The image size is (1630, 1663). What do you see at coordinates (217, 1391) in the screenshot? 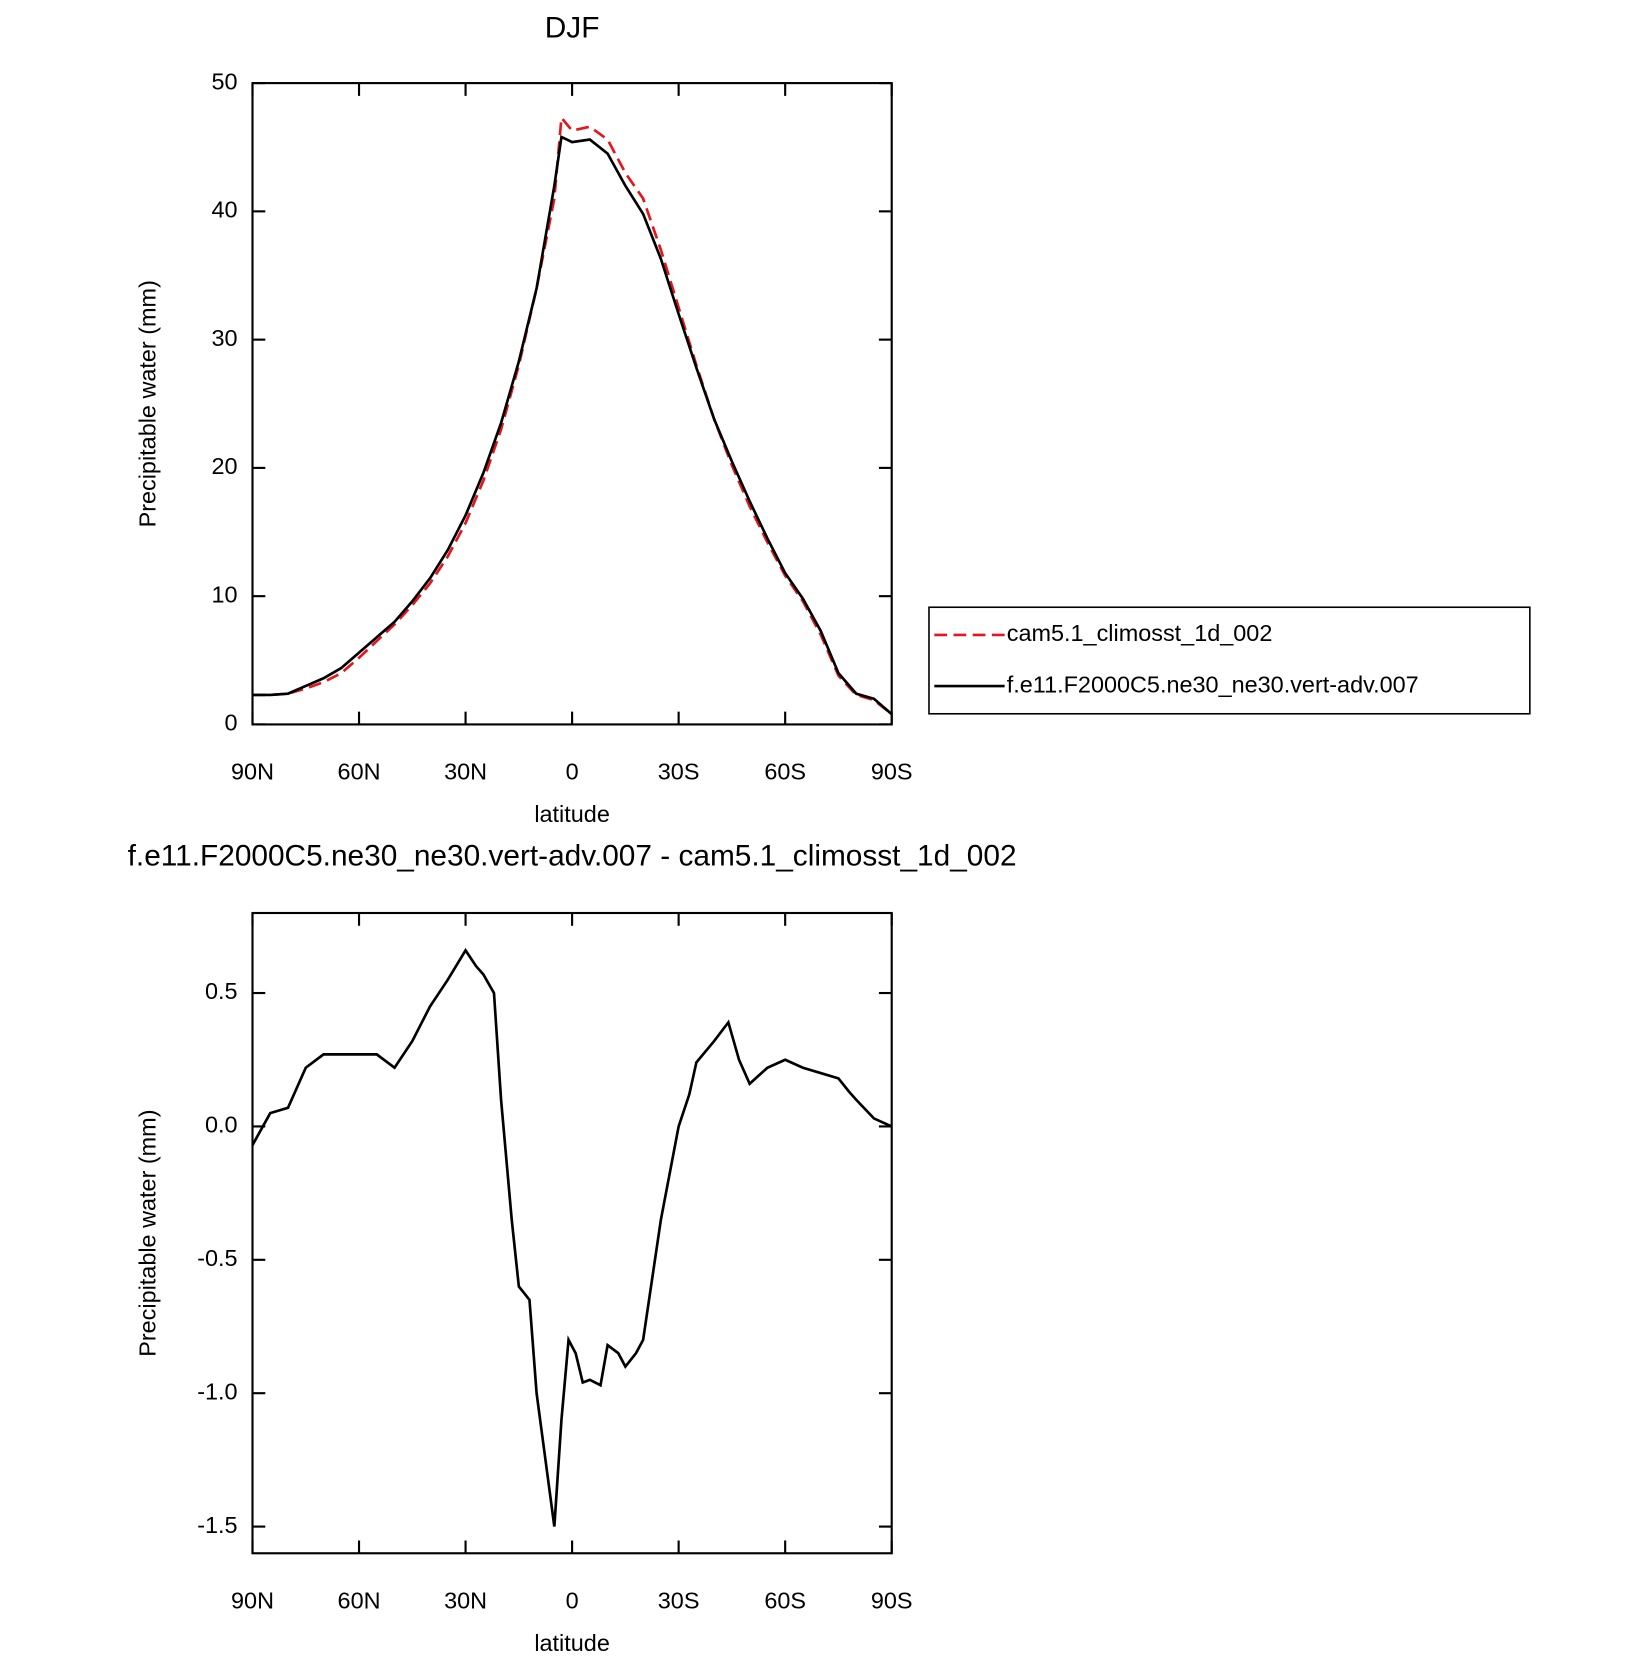
I see `y-tick-label: -1.0` at bounding box center [217, 1391].